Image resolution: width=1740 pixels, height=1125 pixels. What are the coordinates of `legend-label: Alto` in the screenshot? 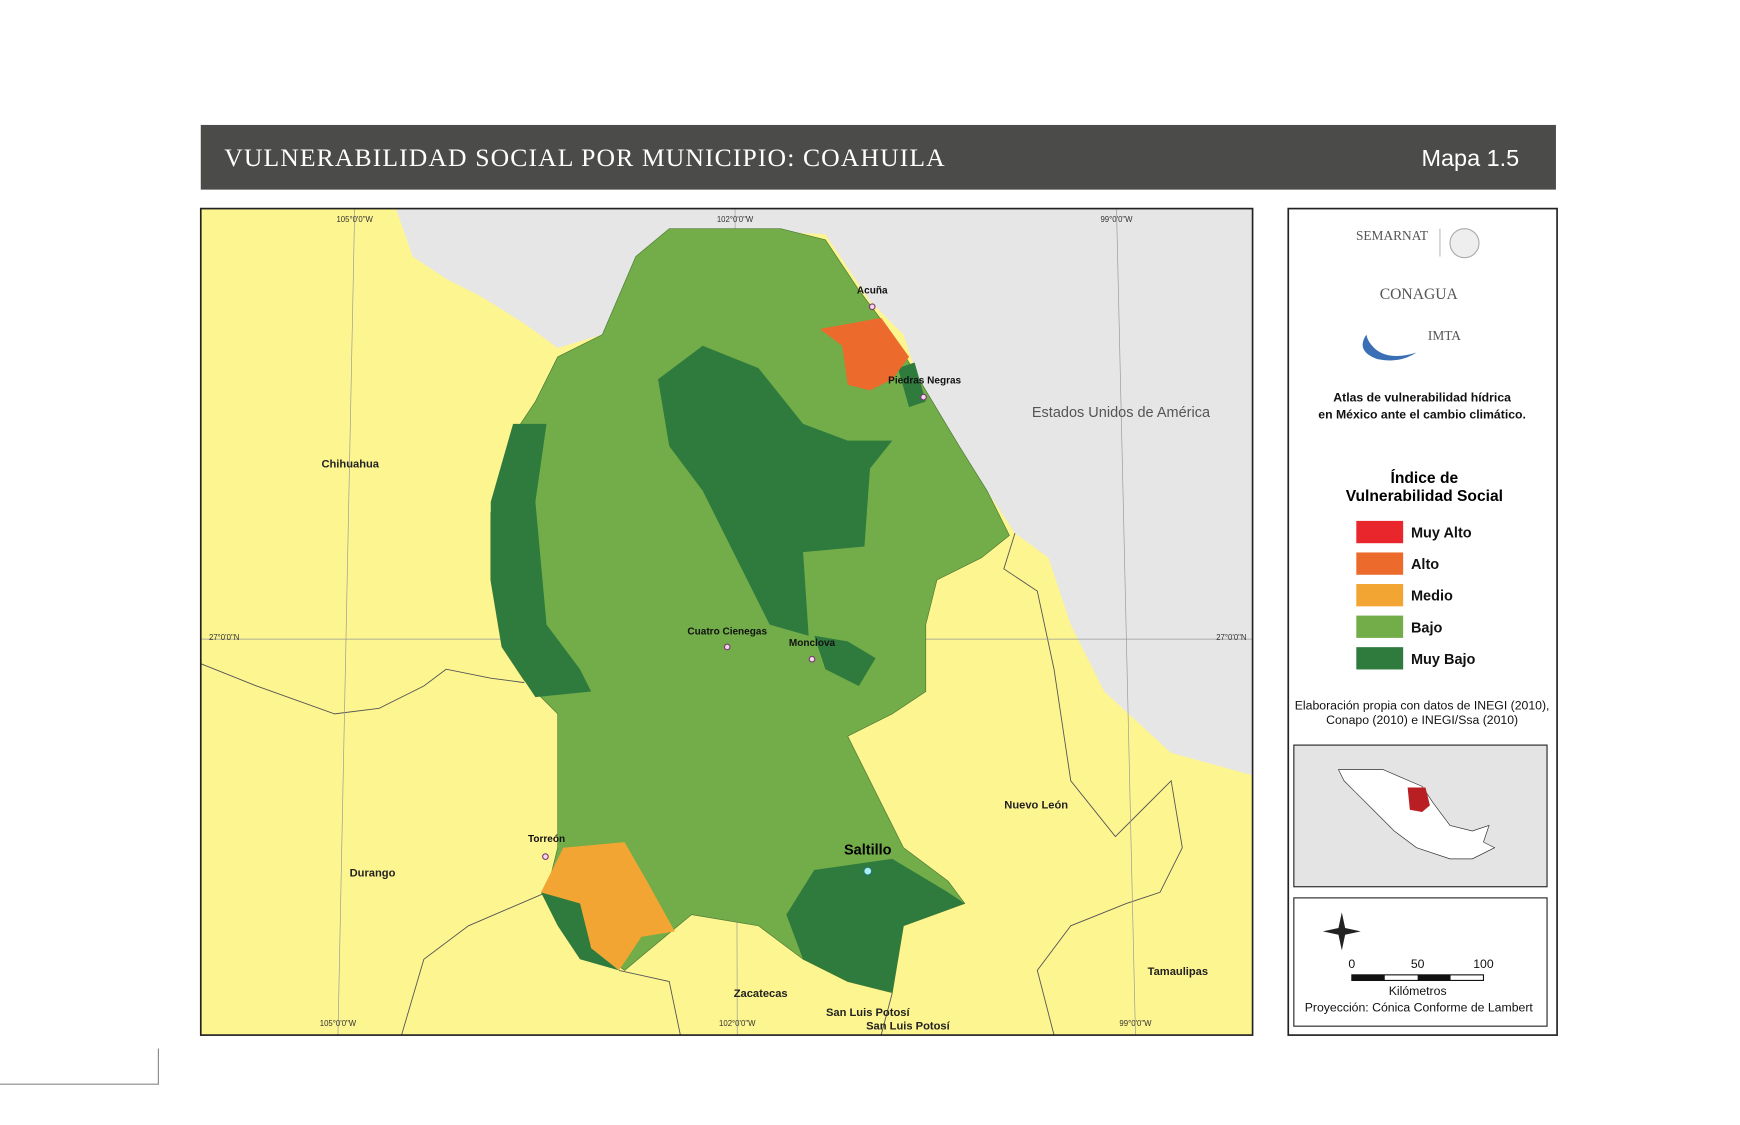 It's located at (1425, 565).